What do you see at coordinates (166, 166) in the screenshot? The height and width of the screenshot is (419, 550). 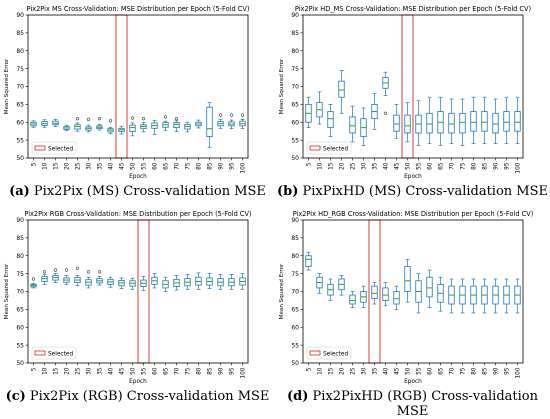 I see `x-tick-label: 65` at bounding box center [166, 166].